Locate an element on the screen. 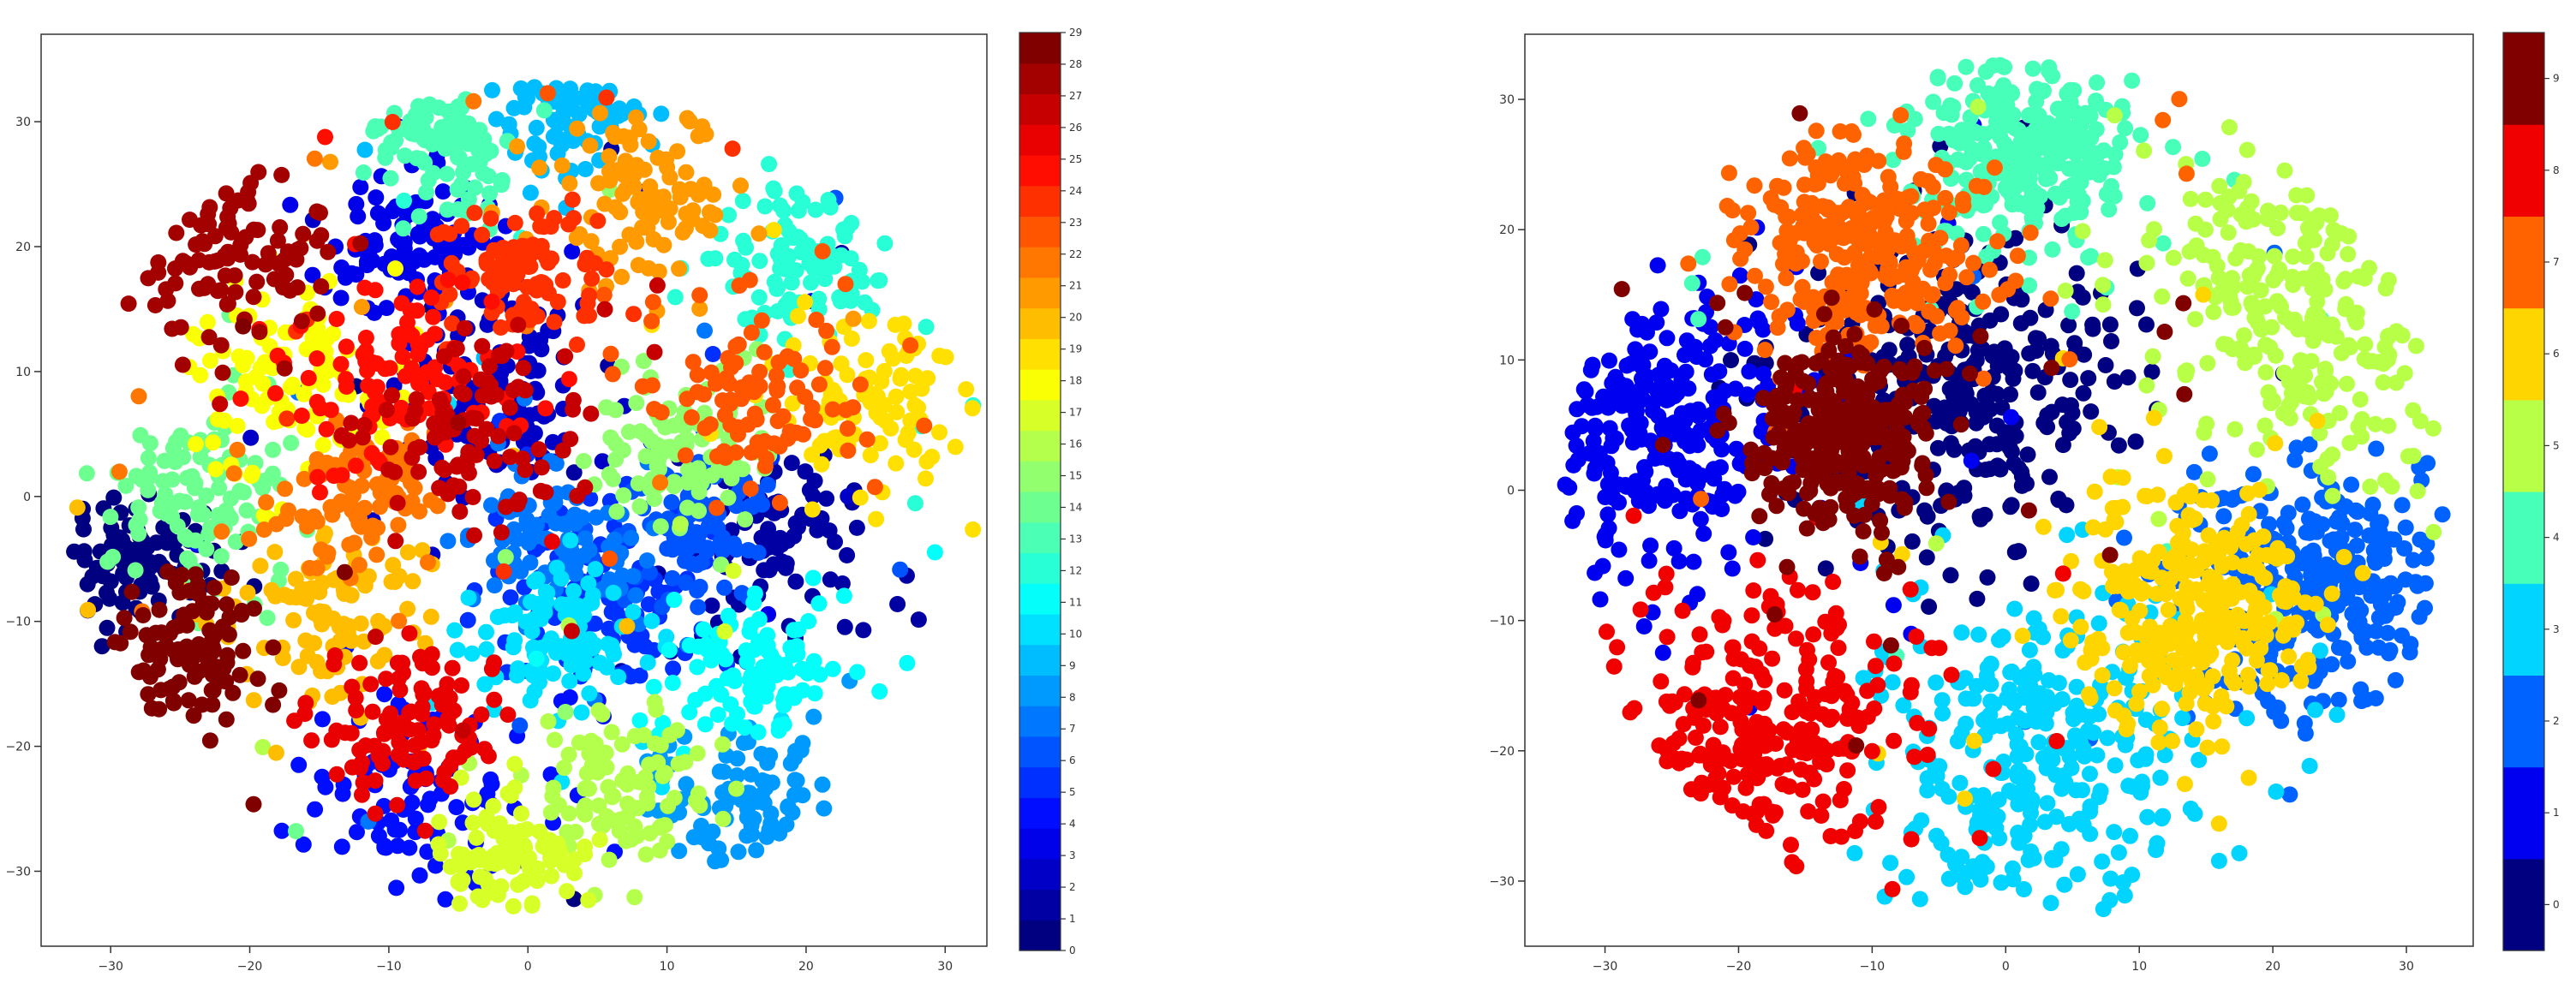 The width and height of the screenshot is (2576, 1007). colorbar-segment is located at coordinates (1040, 170).